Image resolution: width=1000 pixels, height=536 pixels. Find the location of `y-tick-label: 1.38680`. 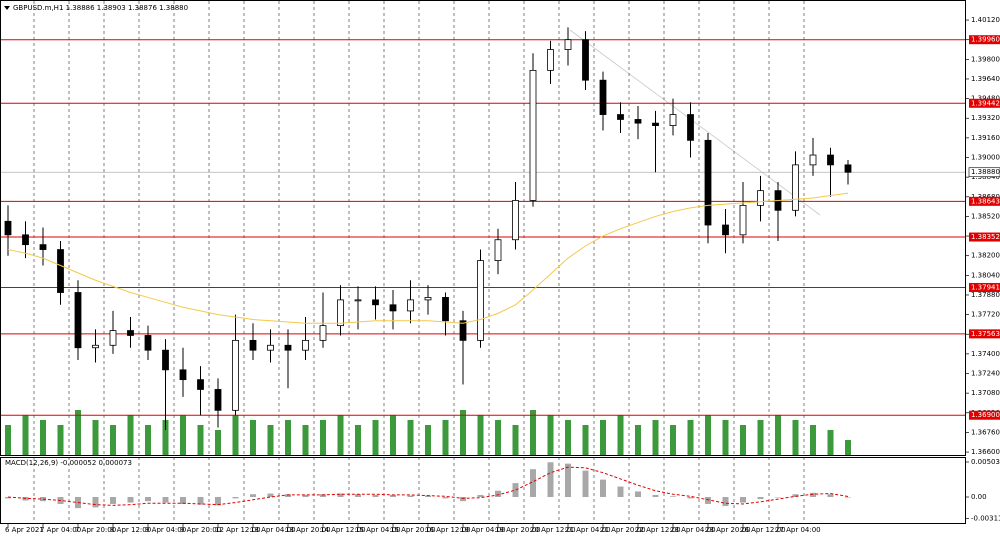

y-tick-label: 1.38680 is located at coordinates (985, 197).